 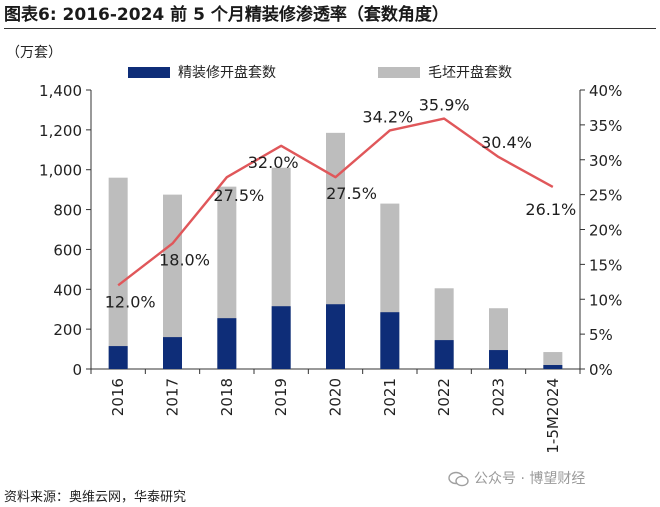 What do you see at coordinates (95, 497) in the screenshot?
I see `source-note: 资料来源：奥维云网，华泰研究` at bounding box center [95, 497].